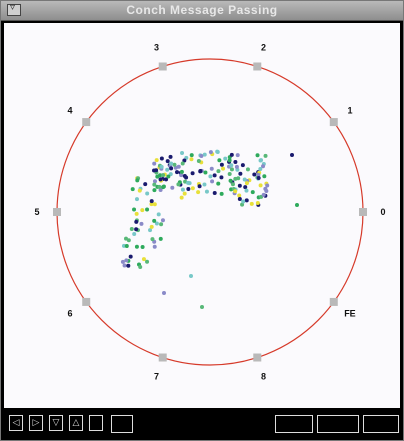  I want to click on window-menu-button: ▿, so click(14, 9).